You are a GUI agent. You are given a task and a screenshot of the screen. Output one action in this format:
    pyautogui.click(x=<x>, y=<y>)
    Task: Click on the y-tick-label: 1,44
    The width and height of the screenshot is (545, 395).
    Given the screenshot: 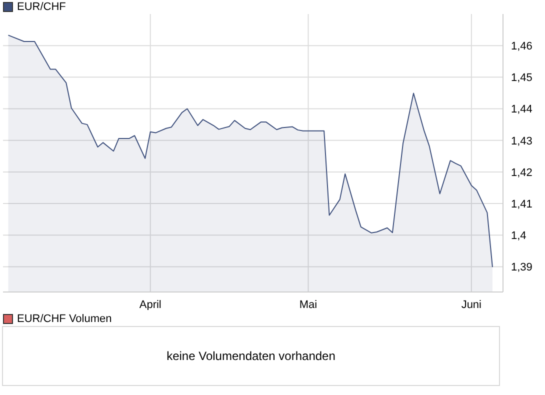 What is the action you would take?
    pyautogui.click(x=521, y=110)
    